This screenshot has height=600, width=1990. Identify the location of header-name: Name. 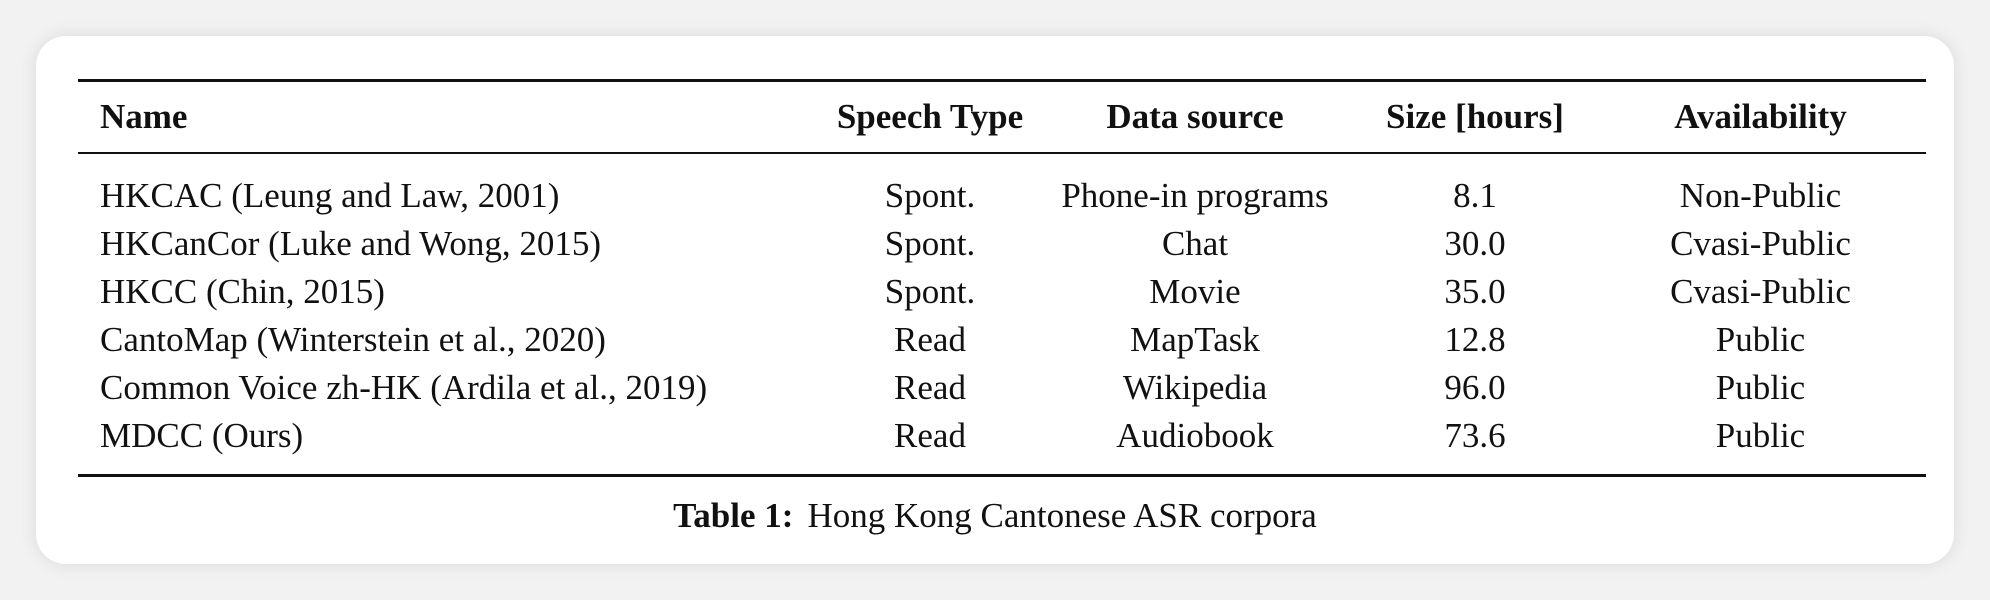
(144, 116).